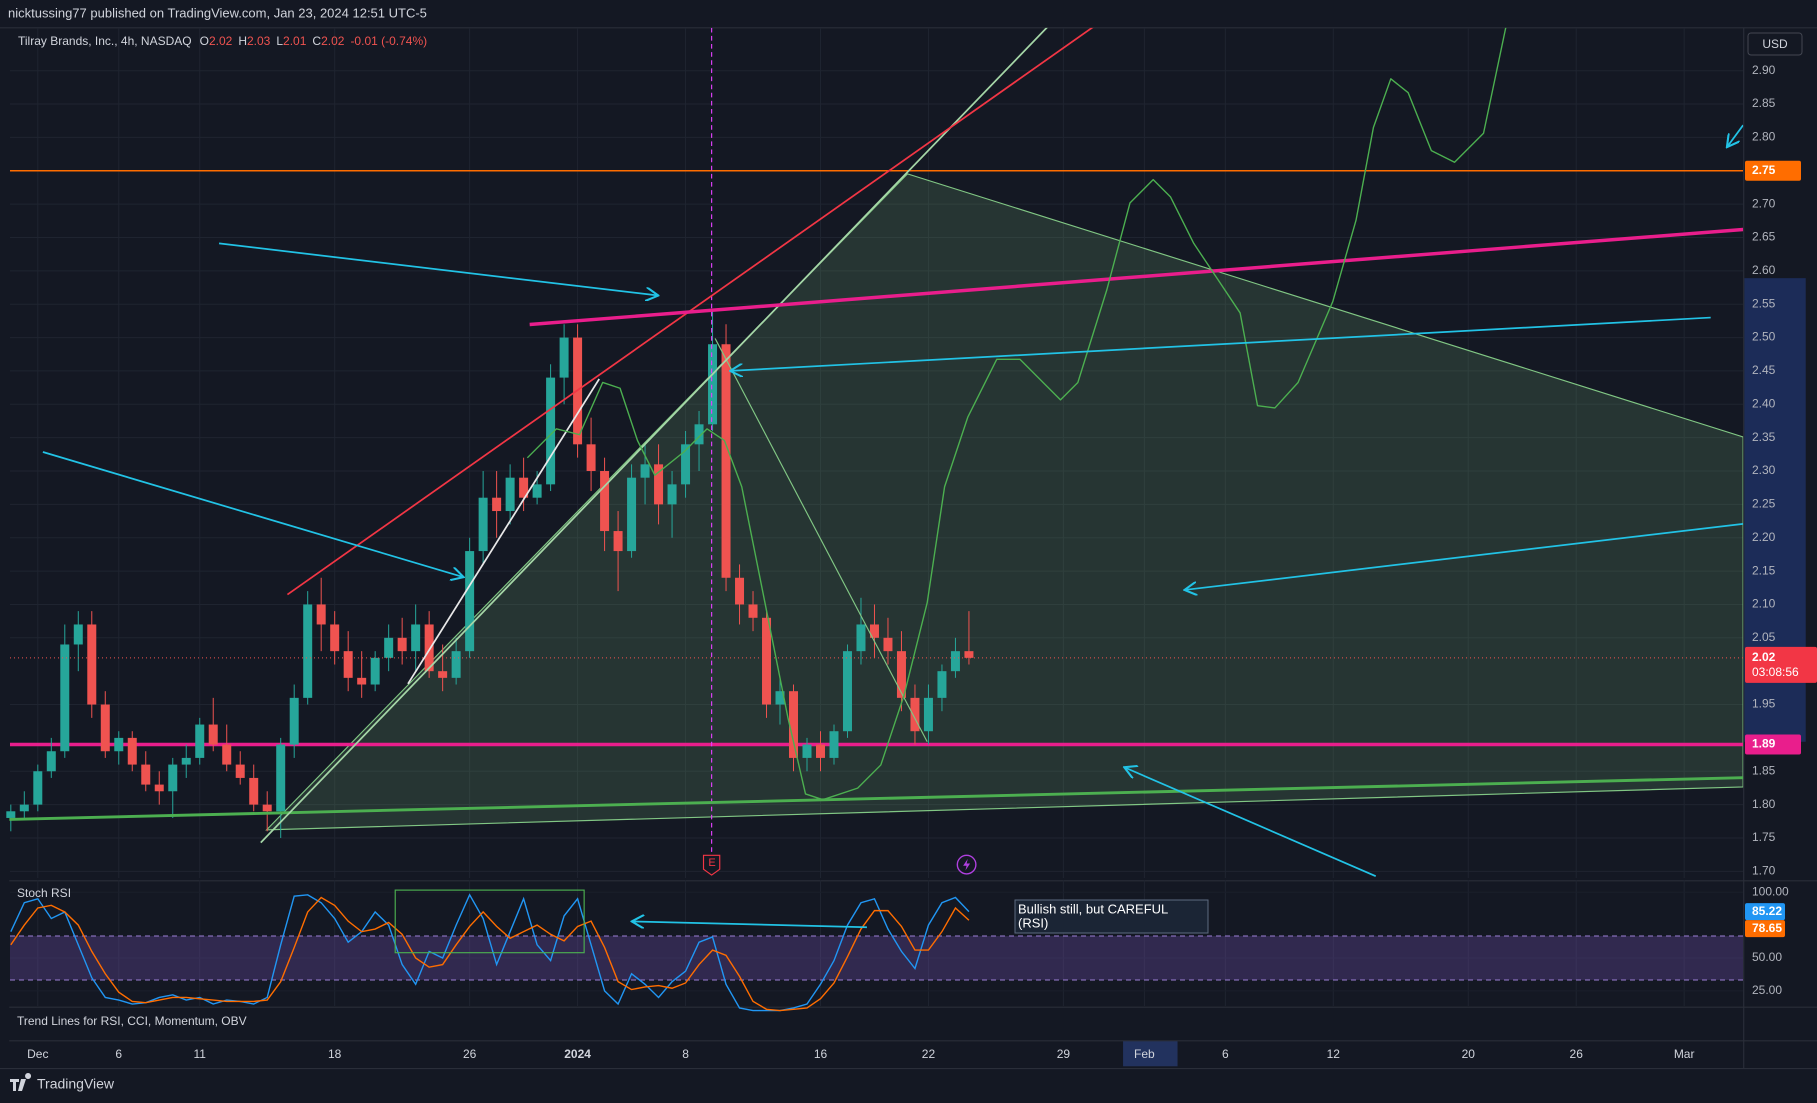 The height and width of the screenshot is (1103, 1817). What do you see at coordinates (1764, 303) in the screenshot?
I see `y-tick-label: 2.55` at bounding box center [1764, 303].